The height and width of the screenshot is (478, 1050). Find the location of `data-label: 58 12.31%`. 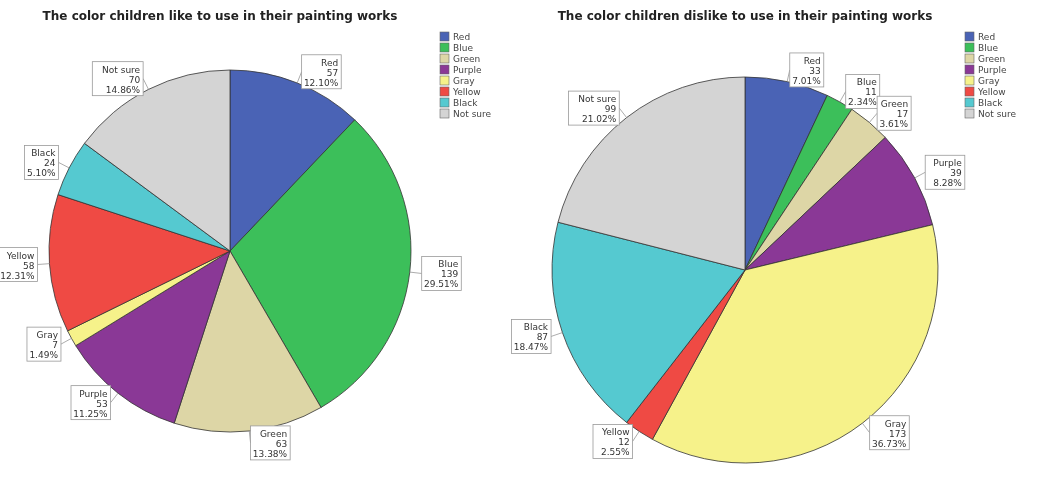

data-label: 58 12.31% is located at coordinates (17, 270).